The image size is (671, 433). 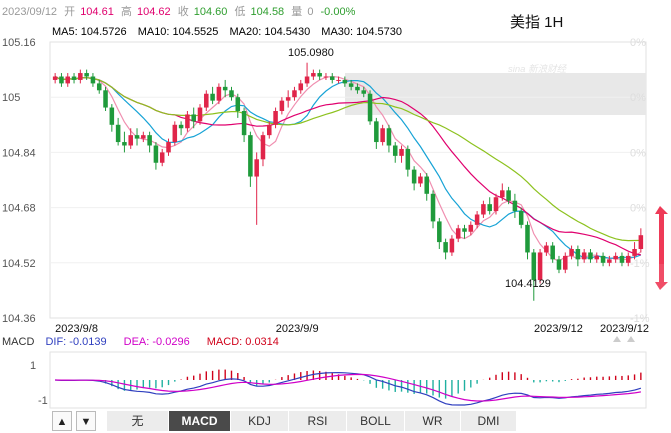 I want to click on chart-title: 美指 1H, so click(x=536, y=22).